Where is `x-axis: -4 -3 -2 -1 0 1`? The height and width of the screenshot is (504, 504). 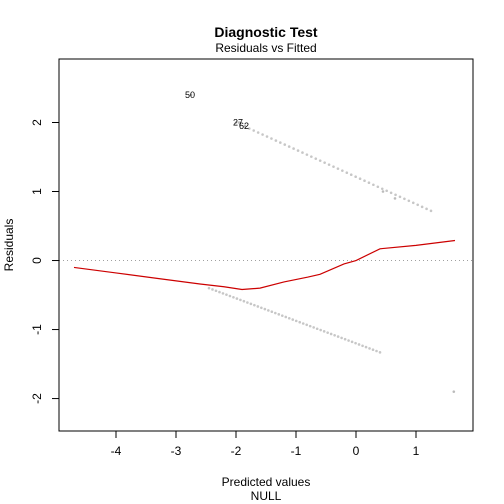 x-axis: -4 -3 -2 -1 0 1 is located at coordinates (265, 444).